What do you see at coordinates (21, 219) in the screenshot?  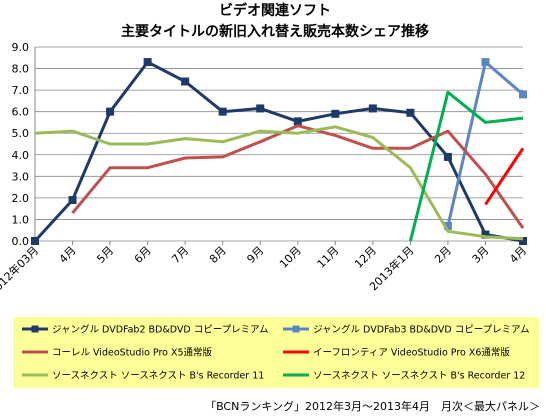 I see `y-tick-label: 1.0` at bounding box center [21, 219].